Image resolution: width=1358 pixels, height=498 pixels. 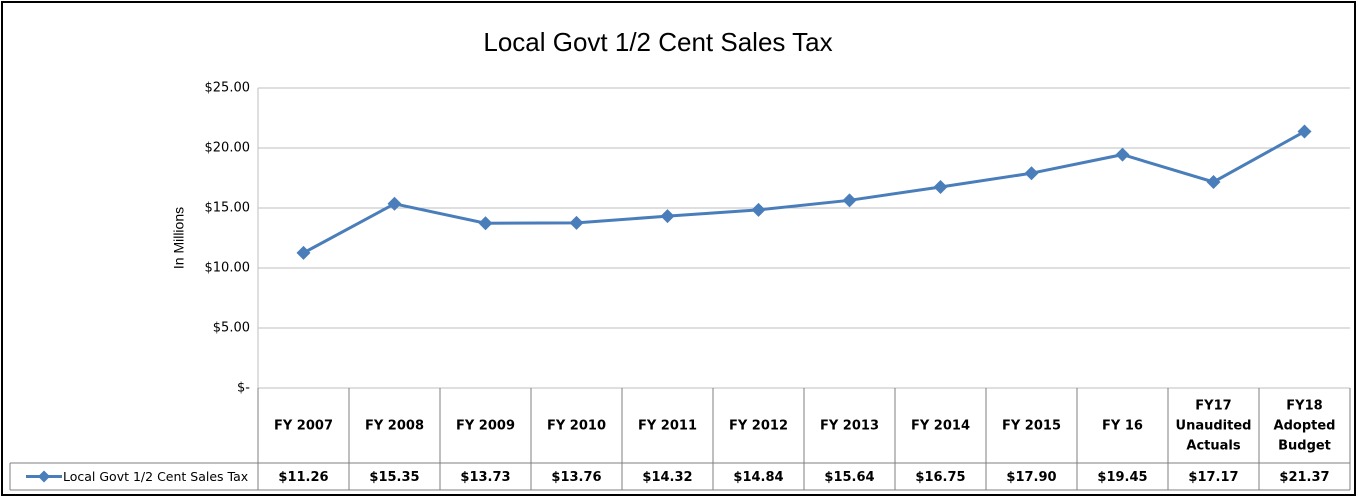 What do you see at coordinates (1031, 477) in the screenshot?
I see `data-label: $17.90` at bounding box center [1031, 477].